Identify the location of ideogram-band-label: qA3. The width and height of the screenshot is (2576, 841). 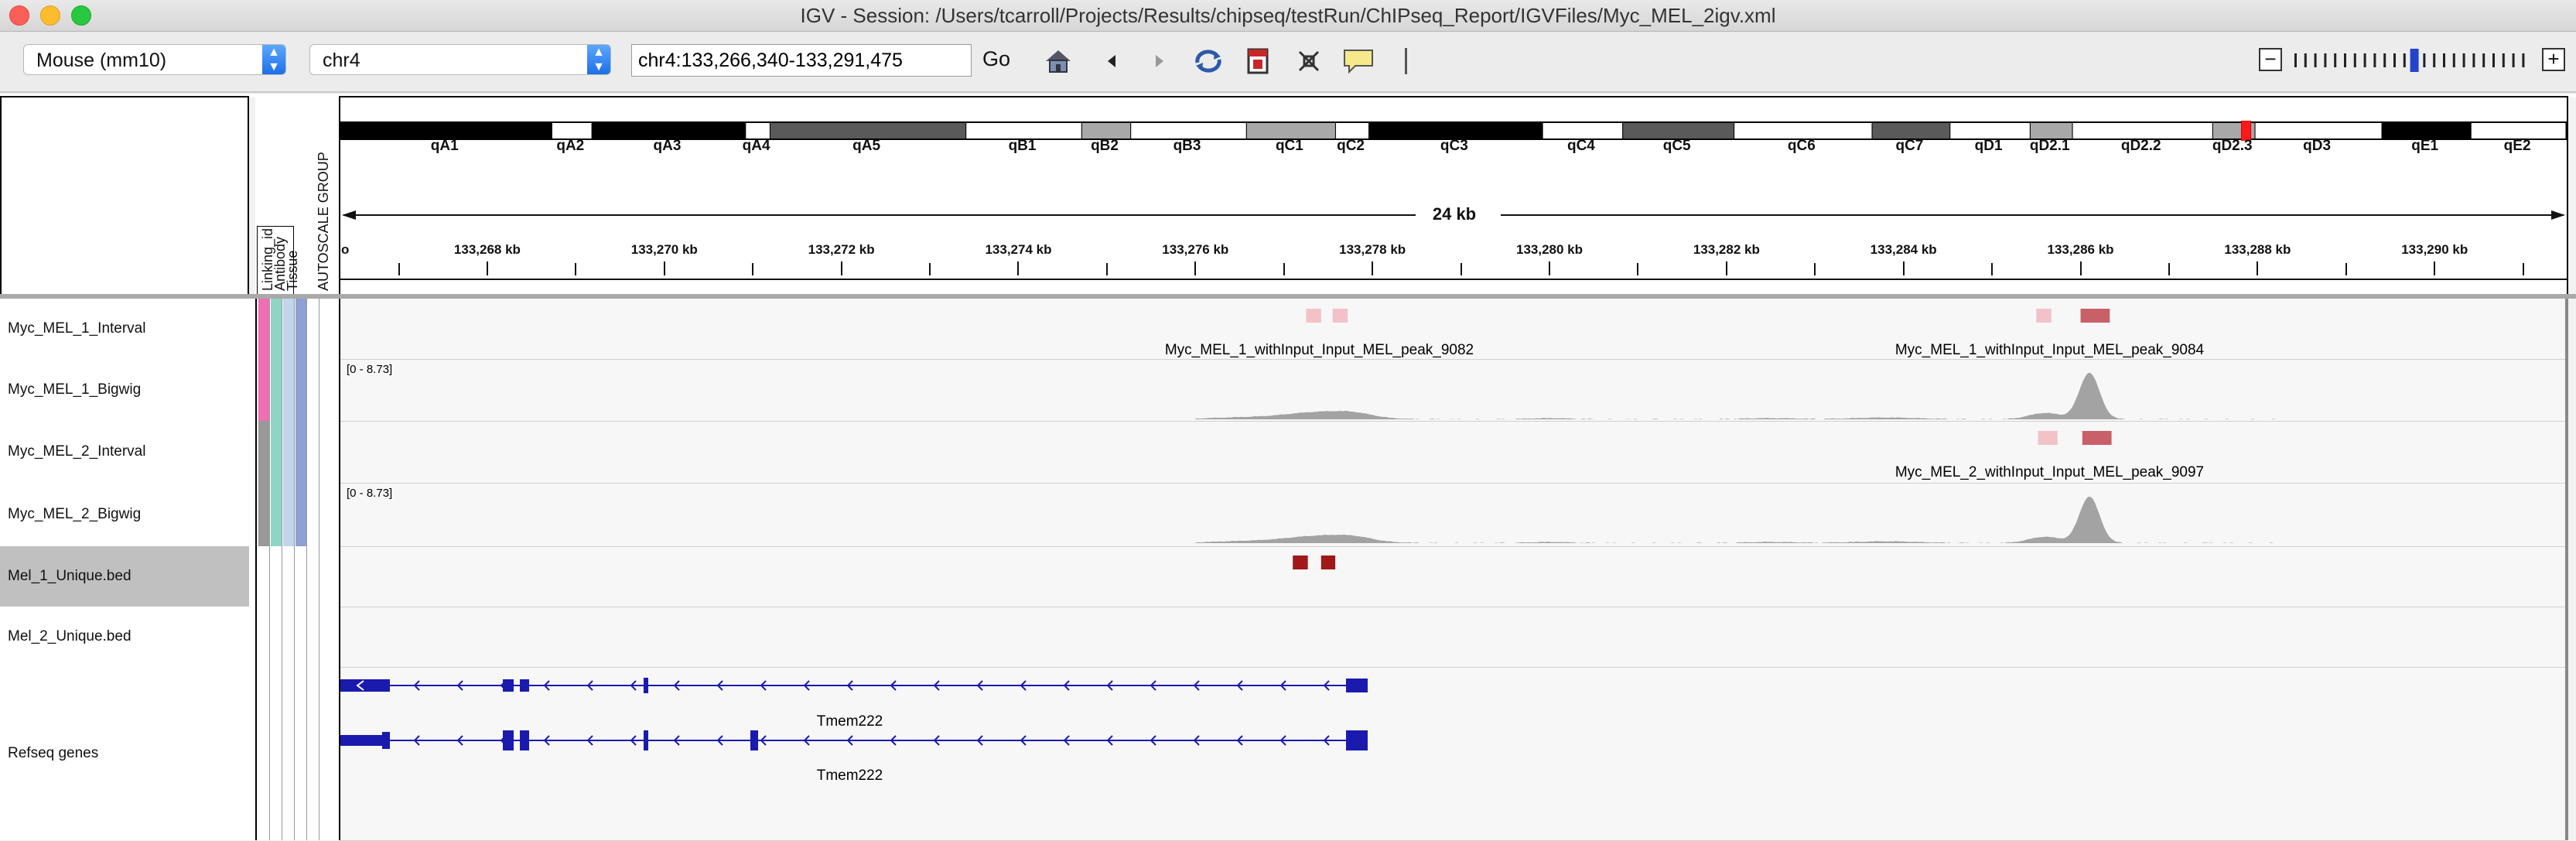
(667, 146).